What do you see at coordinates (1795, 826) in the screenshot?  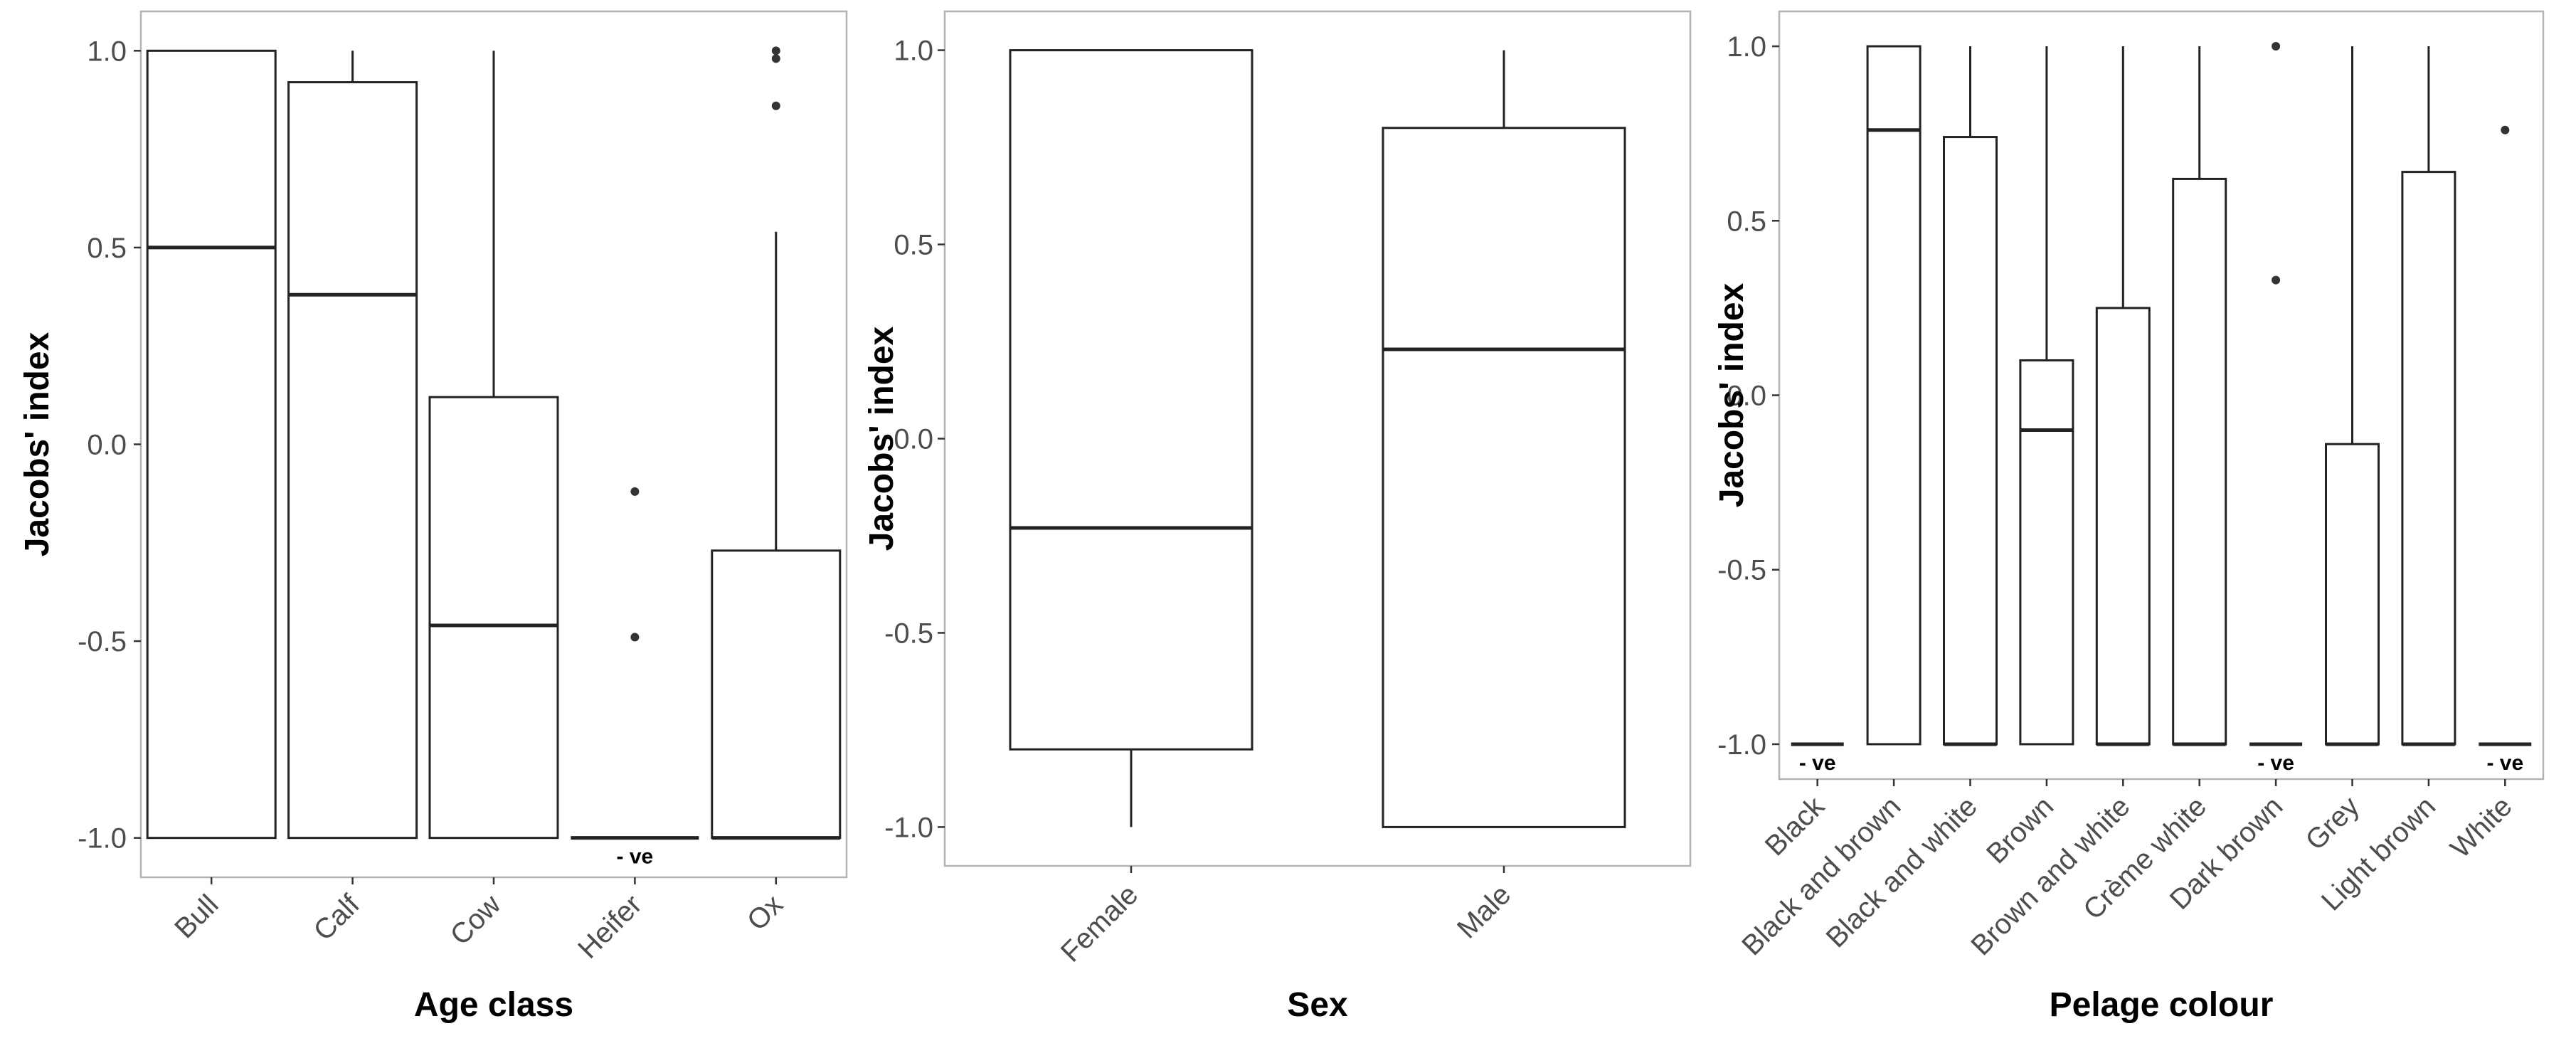 I see `x-tick-label: Black` at bounding box center [1795, 826].